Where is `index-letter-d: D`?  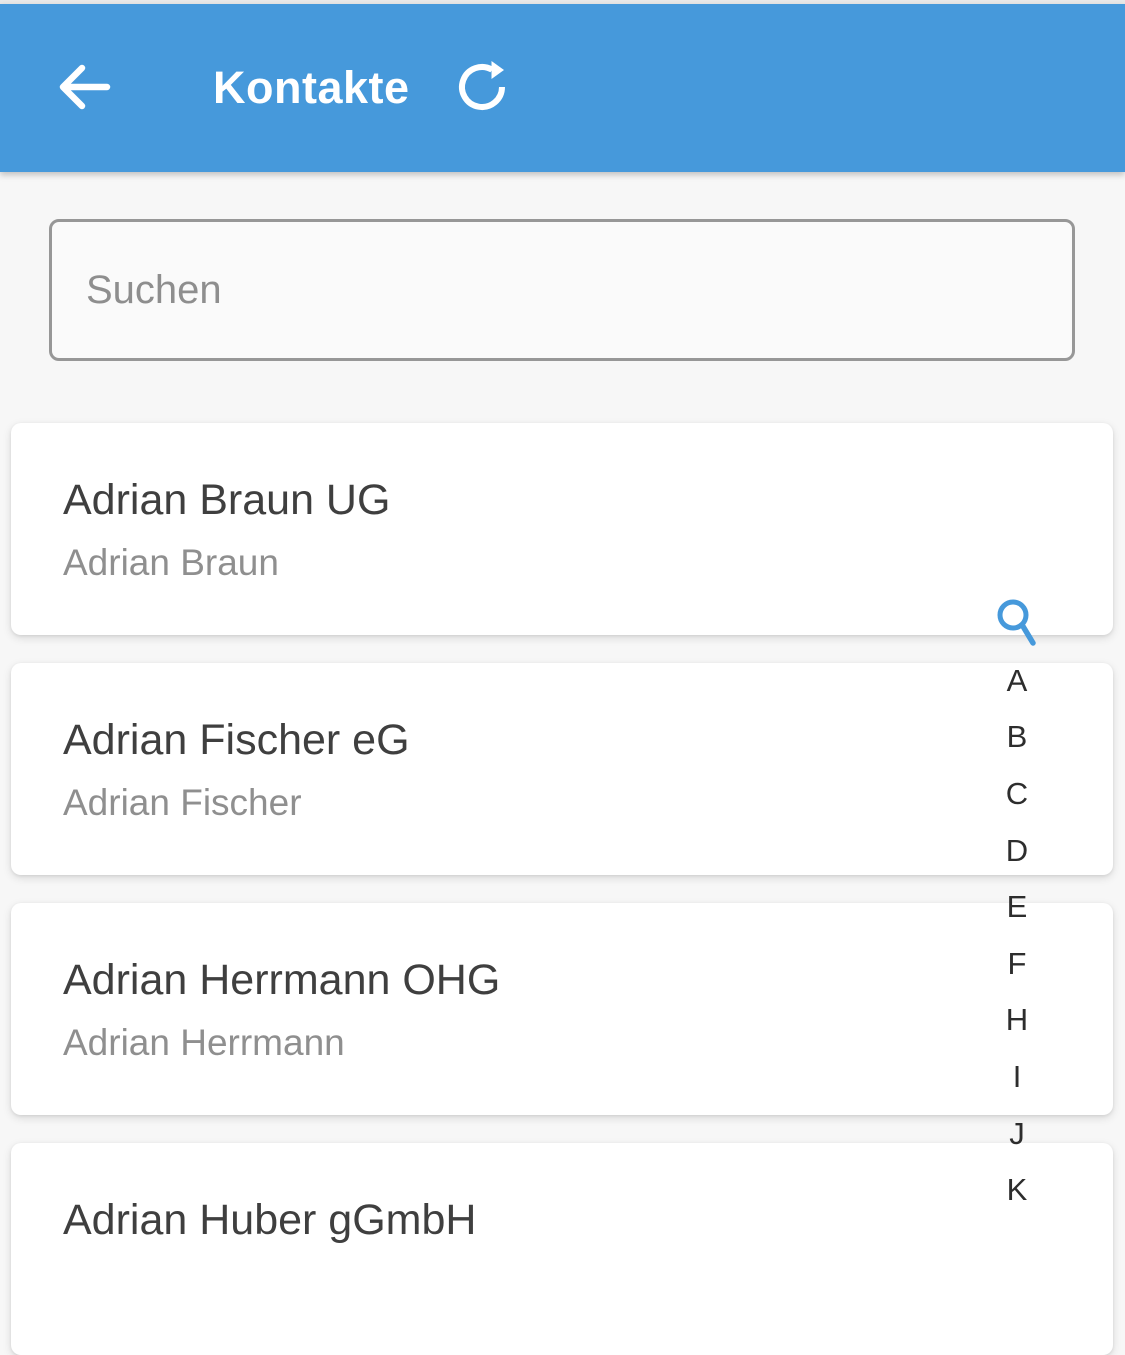
index-letter-d: D is located at coordinates (1017, 850).